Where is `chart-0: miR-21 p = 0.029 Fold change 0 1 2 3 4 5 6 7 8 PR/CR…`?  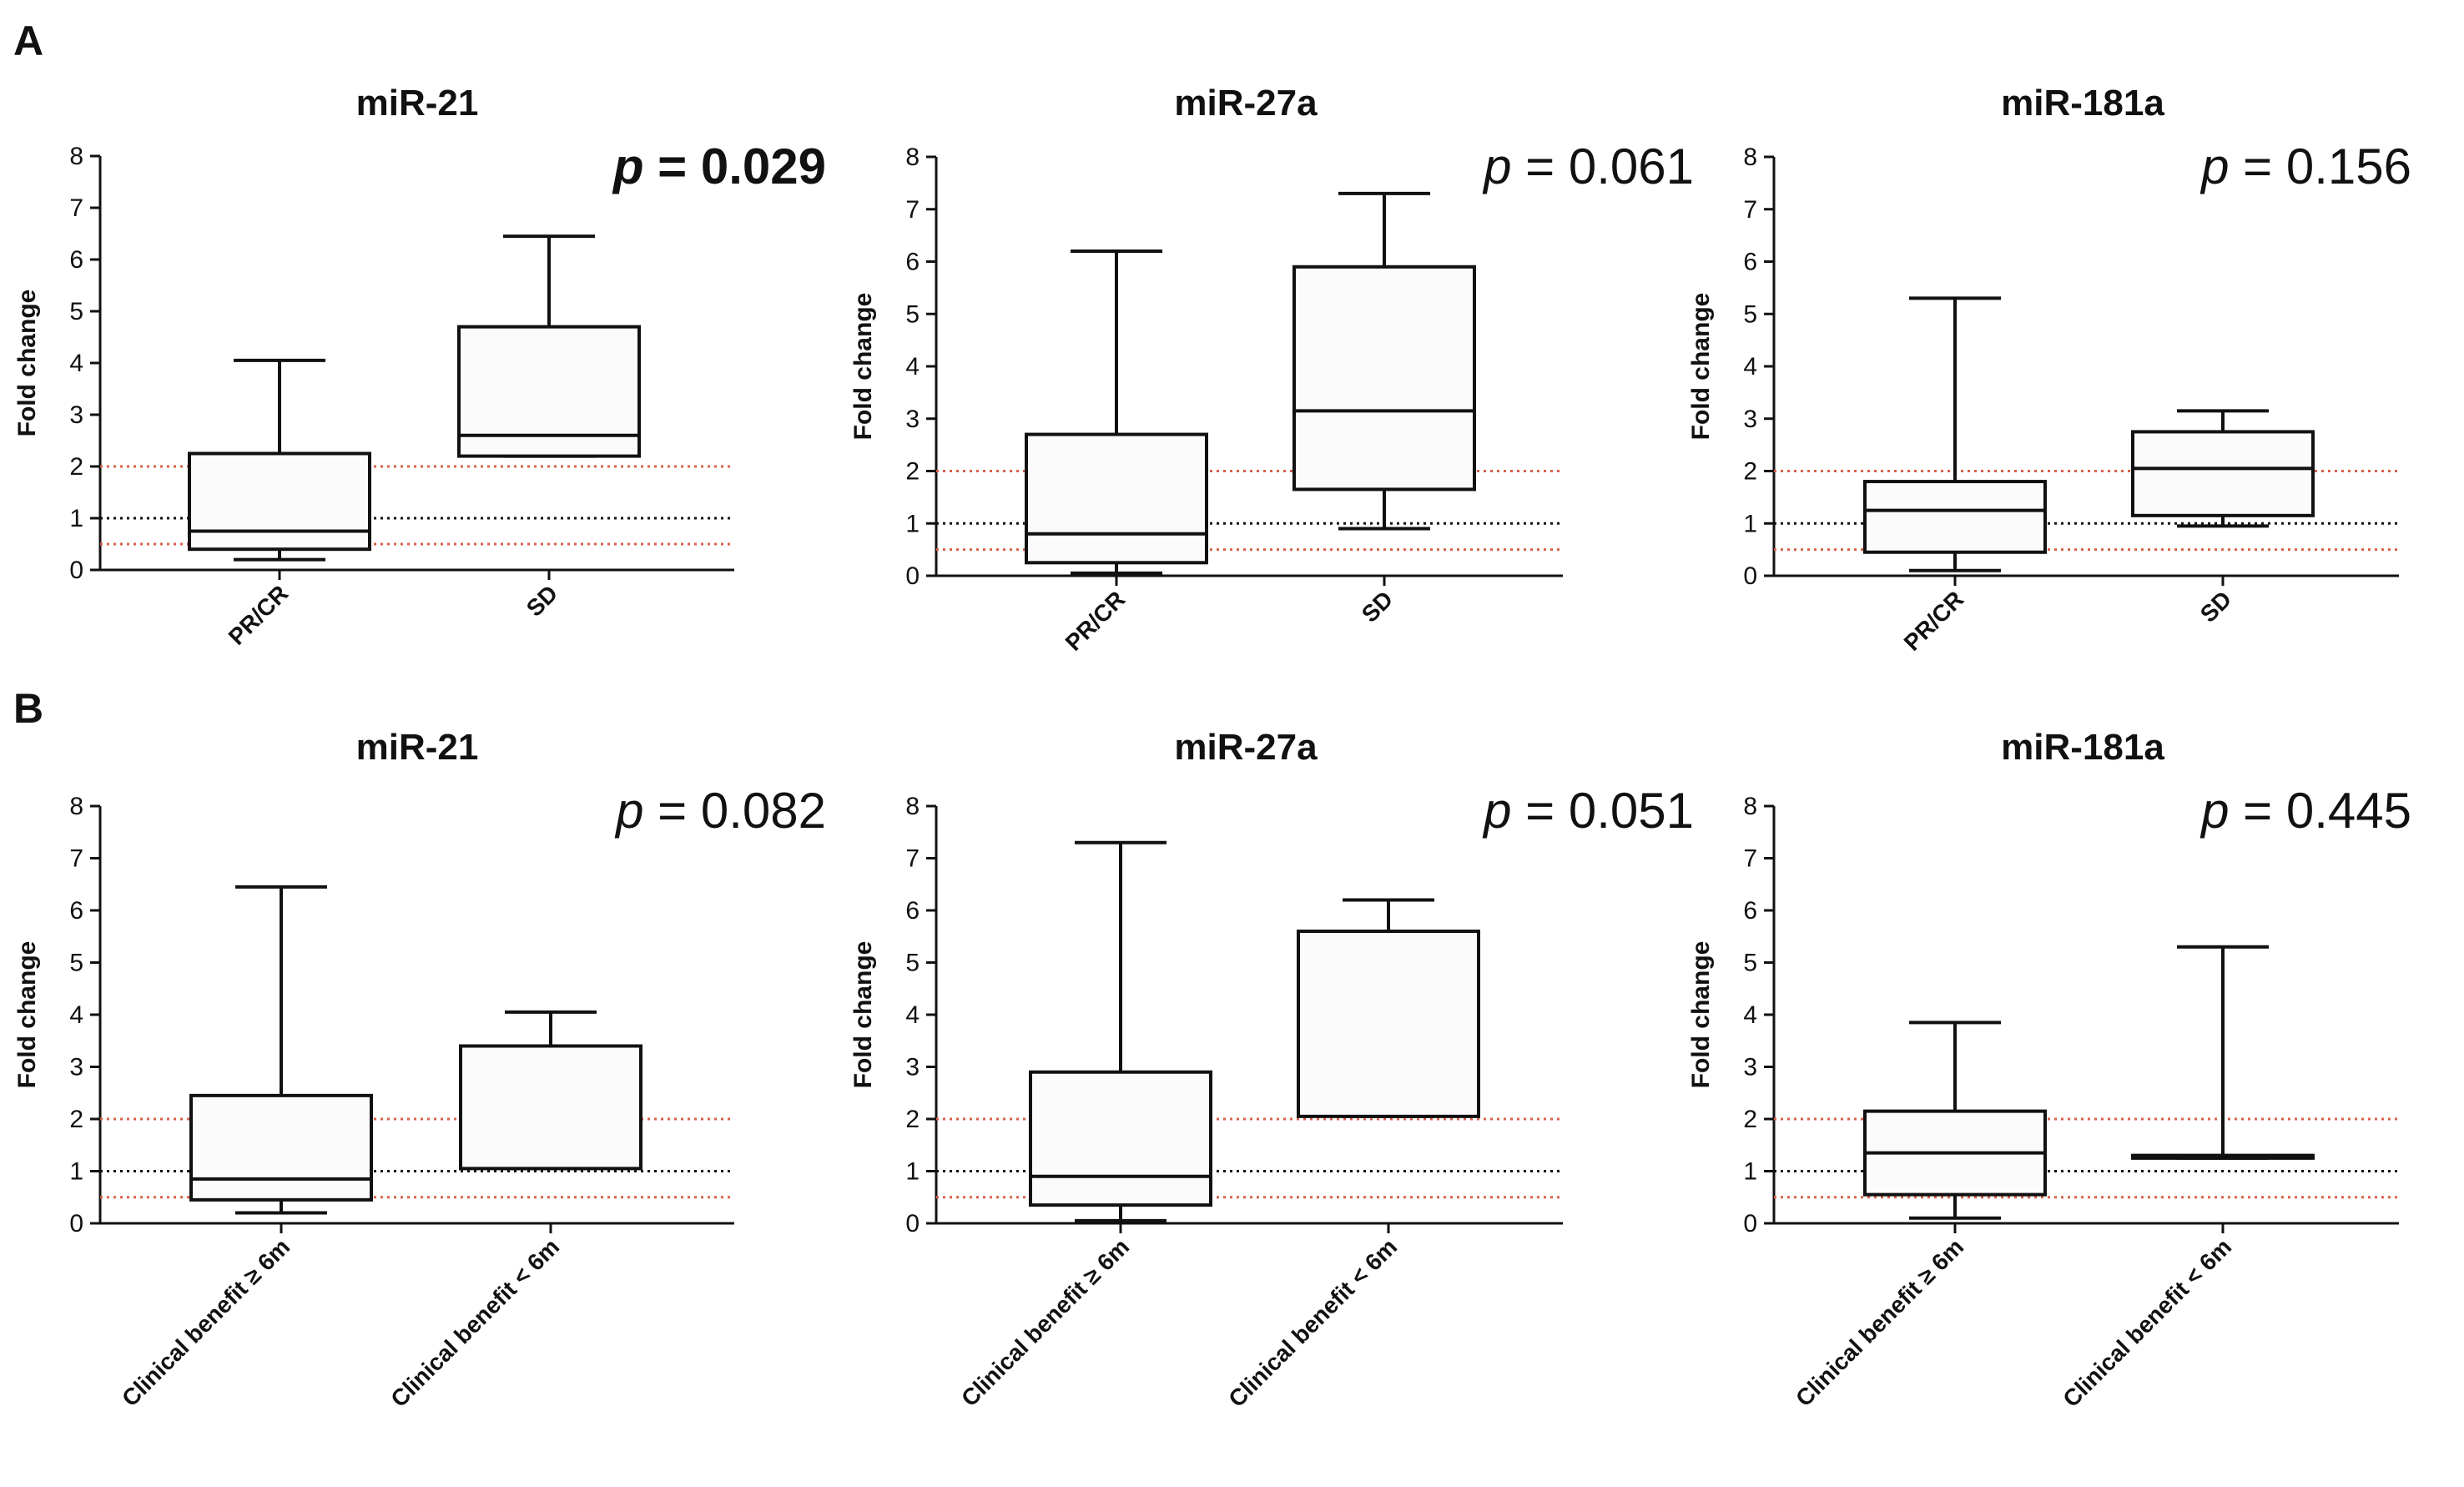 chart-0: miR-21 p = 0.029 Fold change 0 1 2 3 4 5 6 7 8 PR/CR… is located at coordinates (419, 367).